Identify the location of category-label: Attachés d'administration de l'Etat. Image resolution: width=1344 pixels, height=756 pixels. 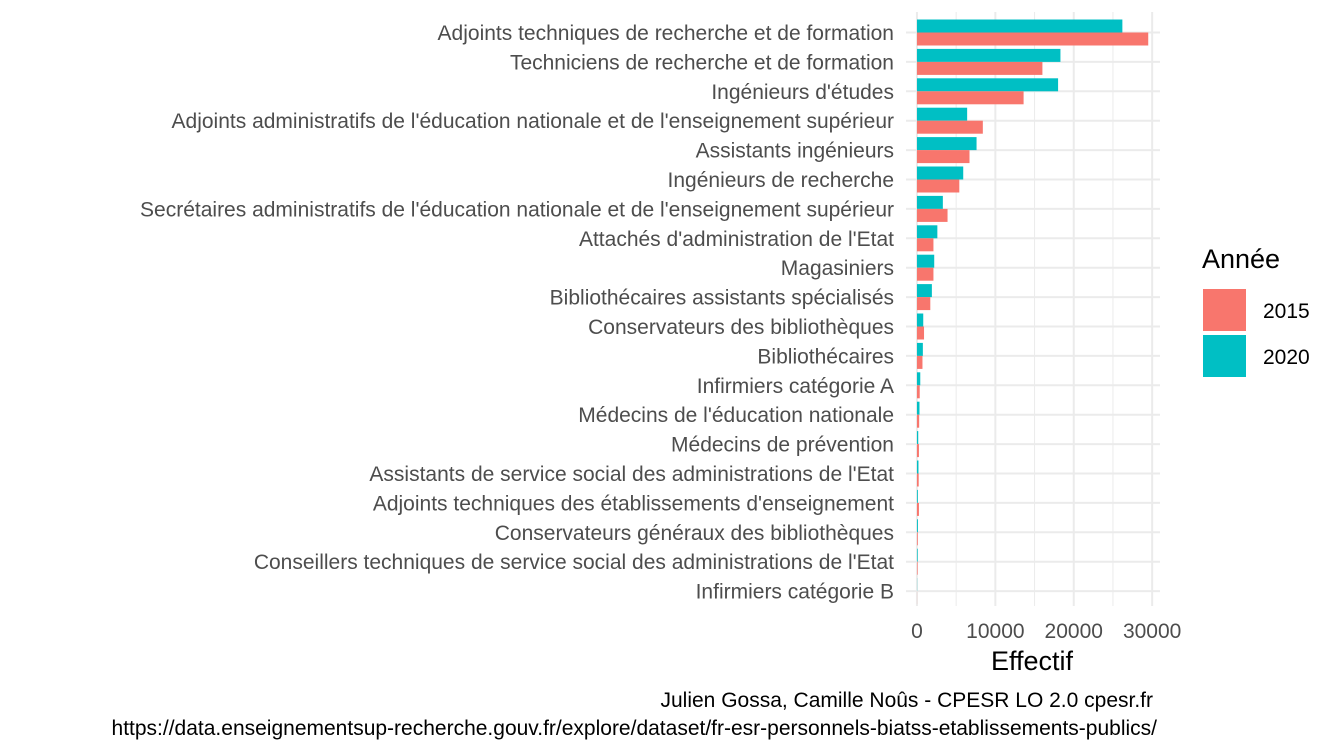
(736, 239).